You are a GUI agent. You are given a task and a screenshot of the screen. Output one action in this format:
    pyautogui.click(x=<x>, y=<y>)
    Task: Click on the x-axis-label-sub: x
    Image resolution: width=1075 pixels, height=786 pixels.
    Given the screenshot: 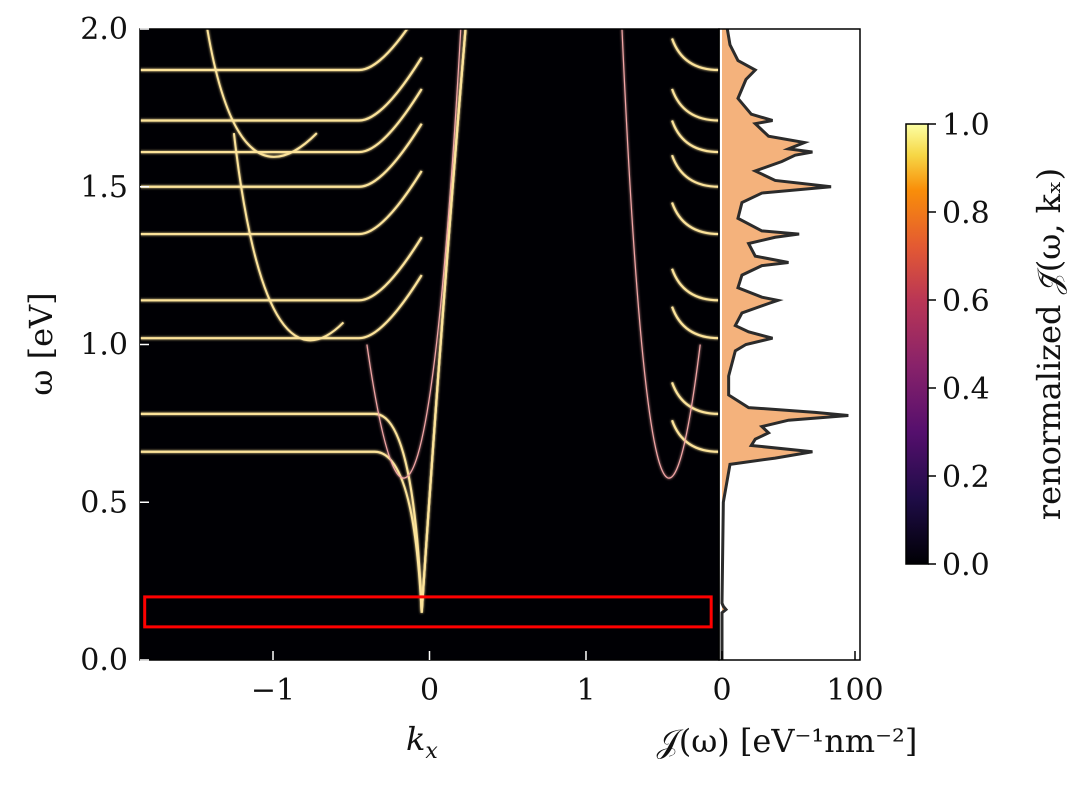 What is the action you would take?
    pyautogui.click(x=431, y=751)
    